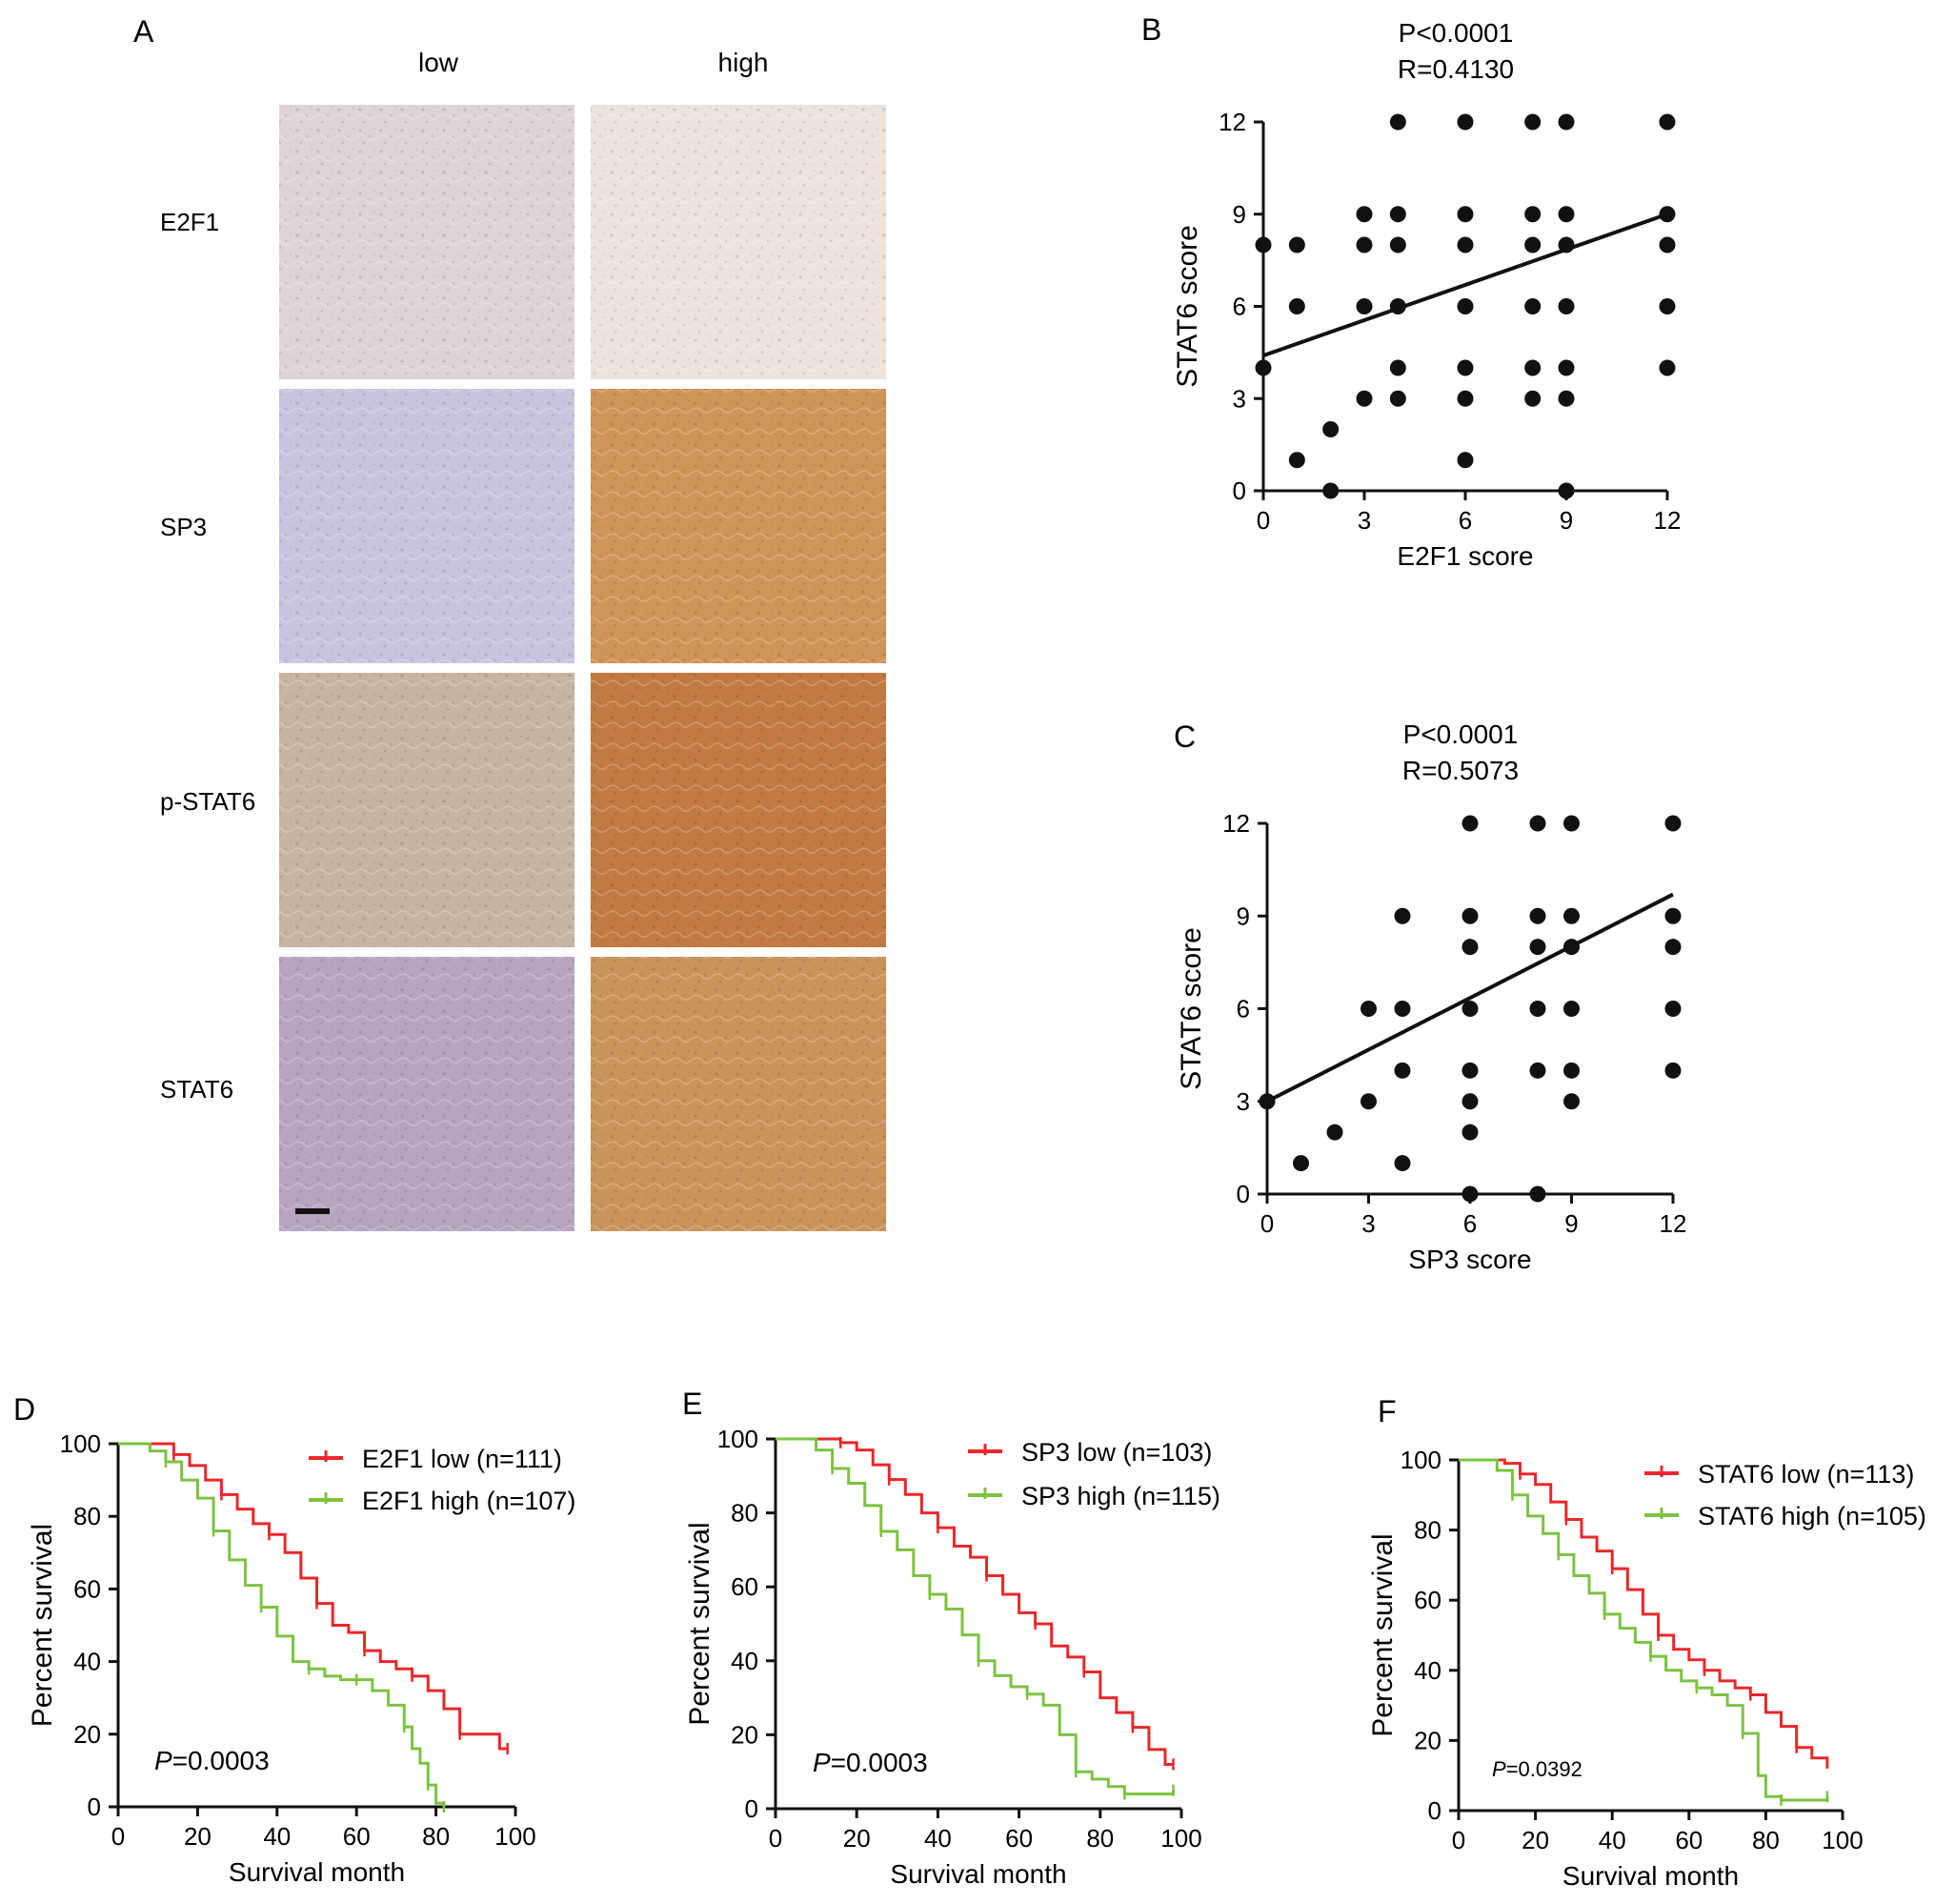 This screenshot has width=1935, height=1904. Describe the element at coordinates (1461, 734) in the screenshot. I see `panel-c-title: P<0.0001` at that location.